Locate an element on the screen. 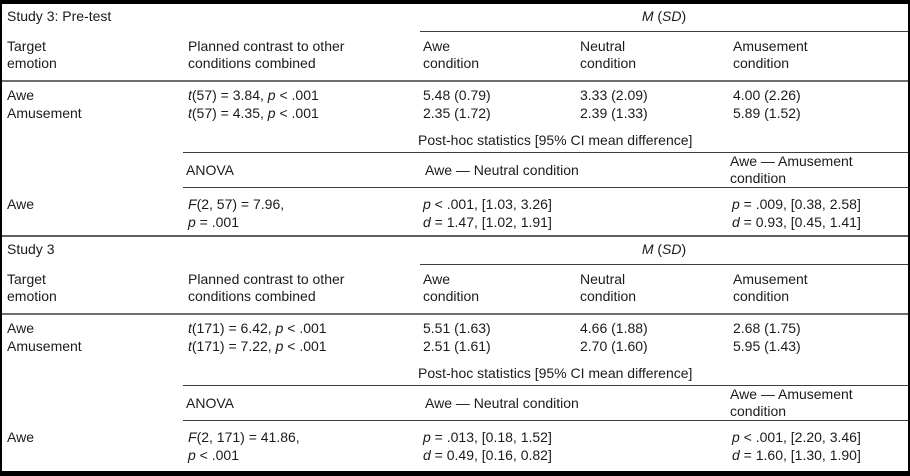 The height and width of the screenshot is (476, 910). row-awe-mean: 2.51 (1.61) is located at coordinates (457, 346).